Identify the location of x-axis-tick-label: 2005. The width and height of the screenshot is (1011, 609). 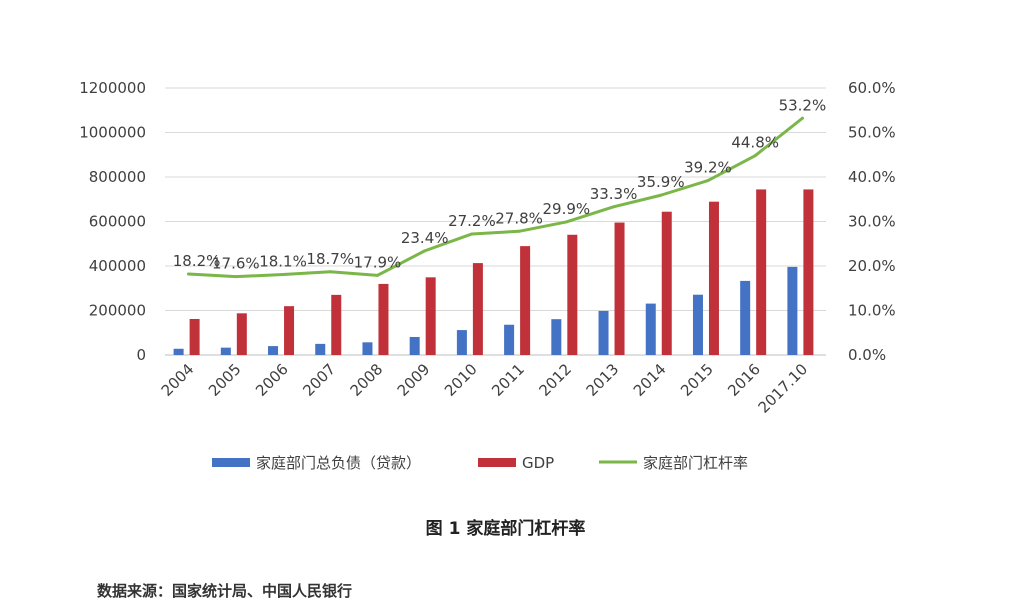
(225, 380).